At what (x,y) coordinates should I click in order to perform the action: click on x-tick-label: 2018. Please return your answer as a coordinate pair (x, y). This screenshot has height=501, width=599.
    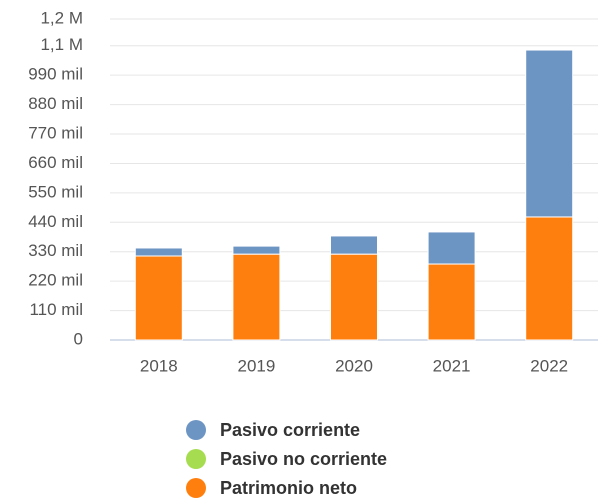
    Looking at the image, I should click on (159, 365).